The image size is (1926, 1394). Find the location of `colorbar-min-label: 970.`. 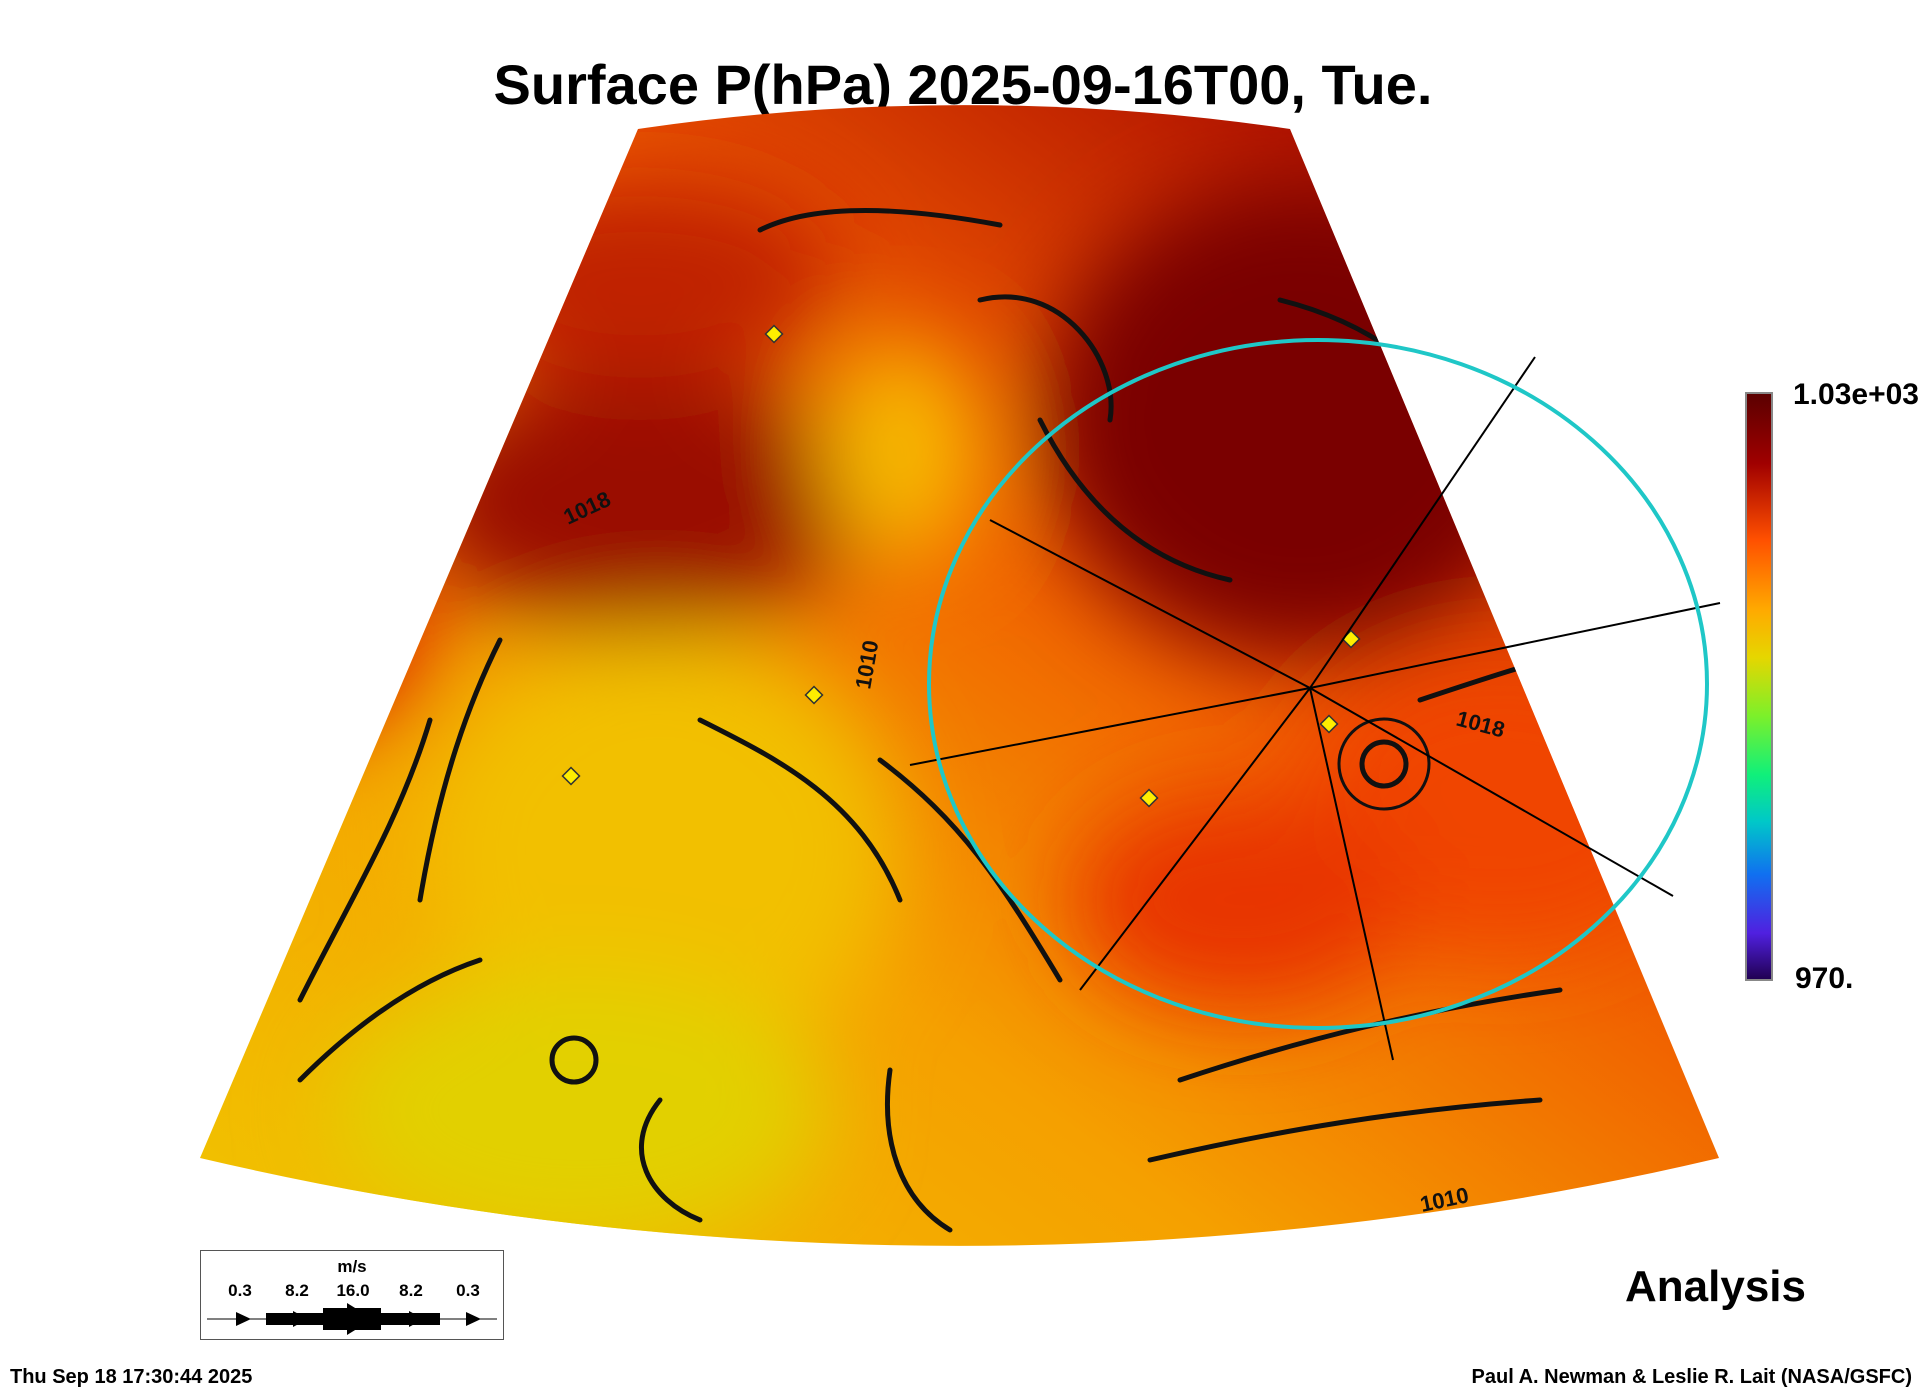

colorbar-min-label: 970. is located at coordinates (1824, 978).